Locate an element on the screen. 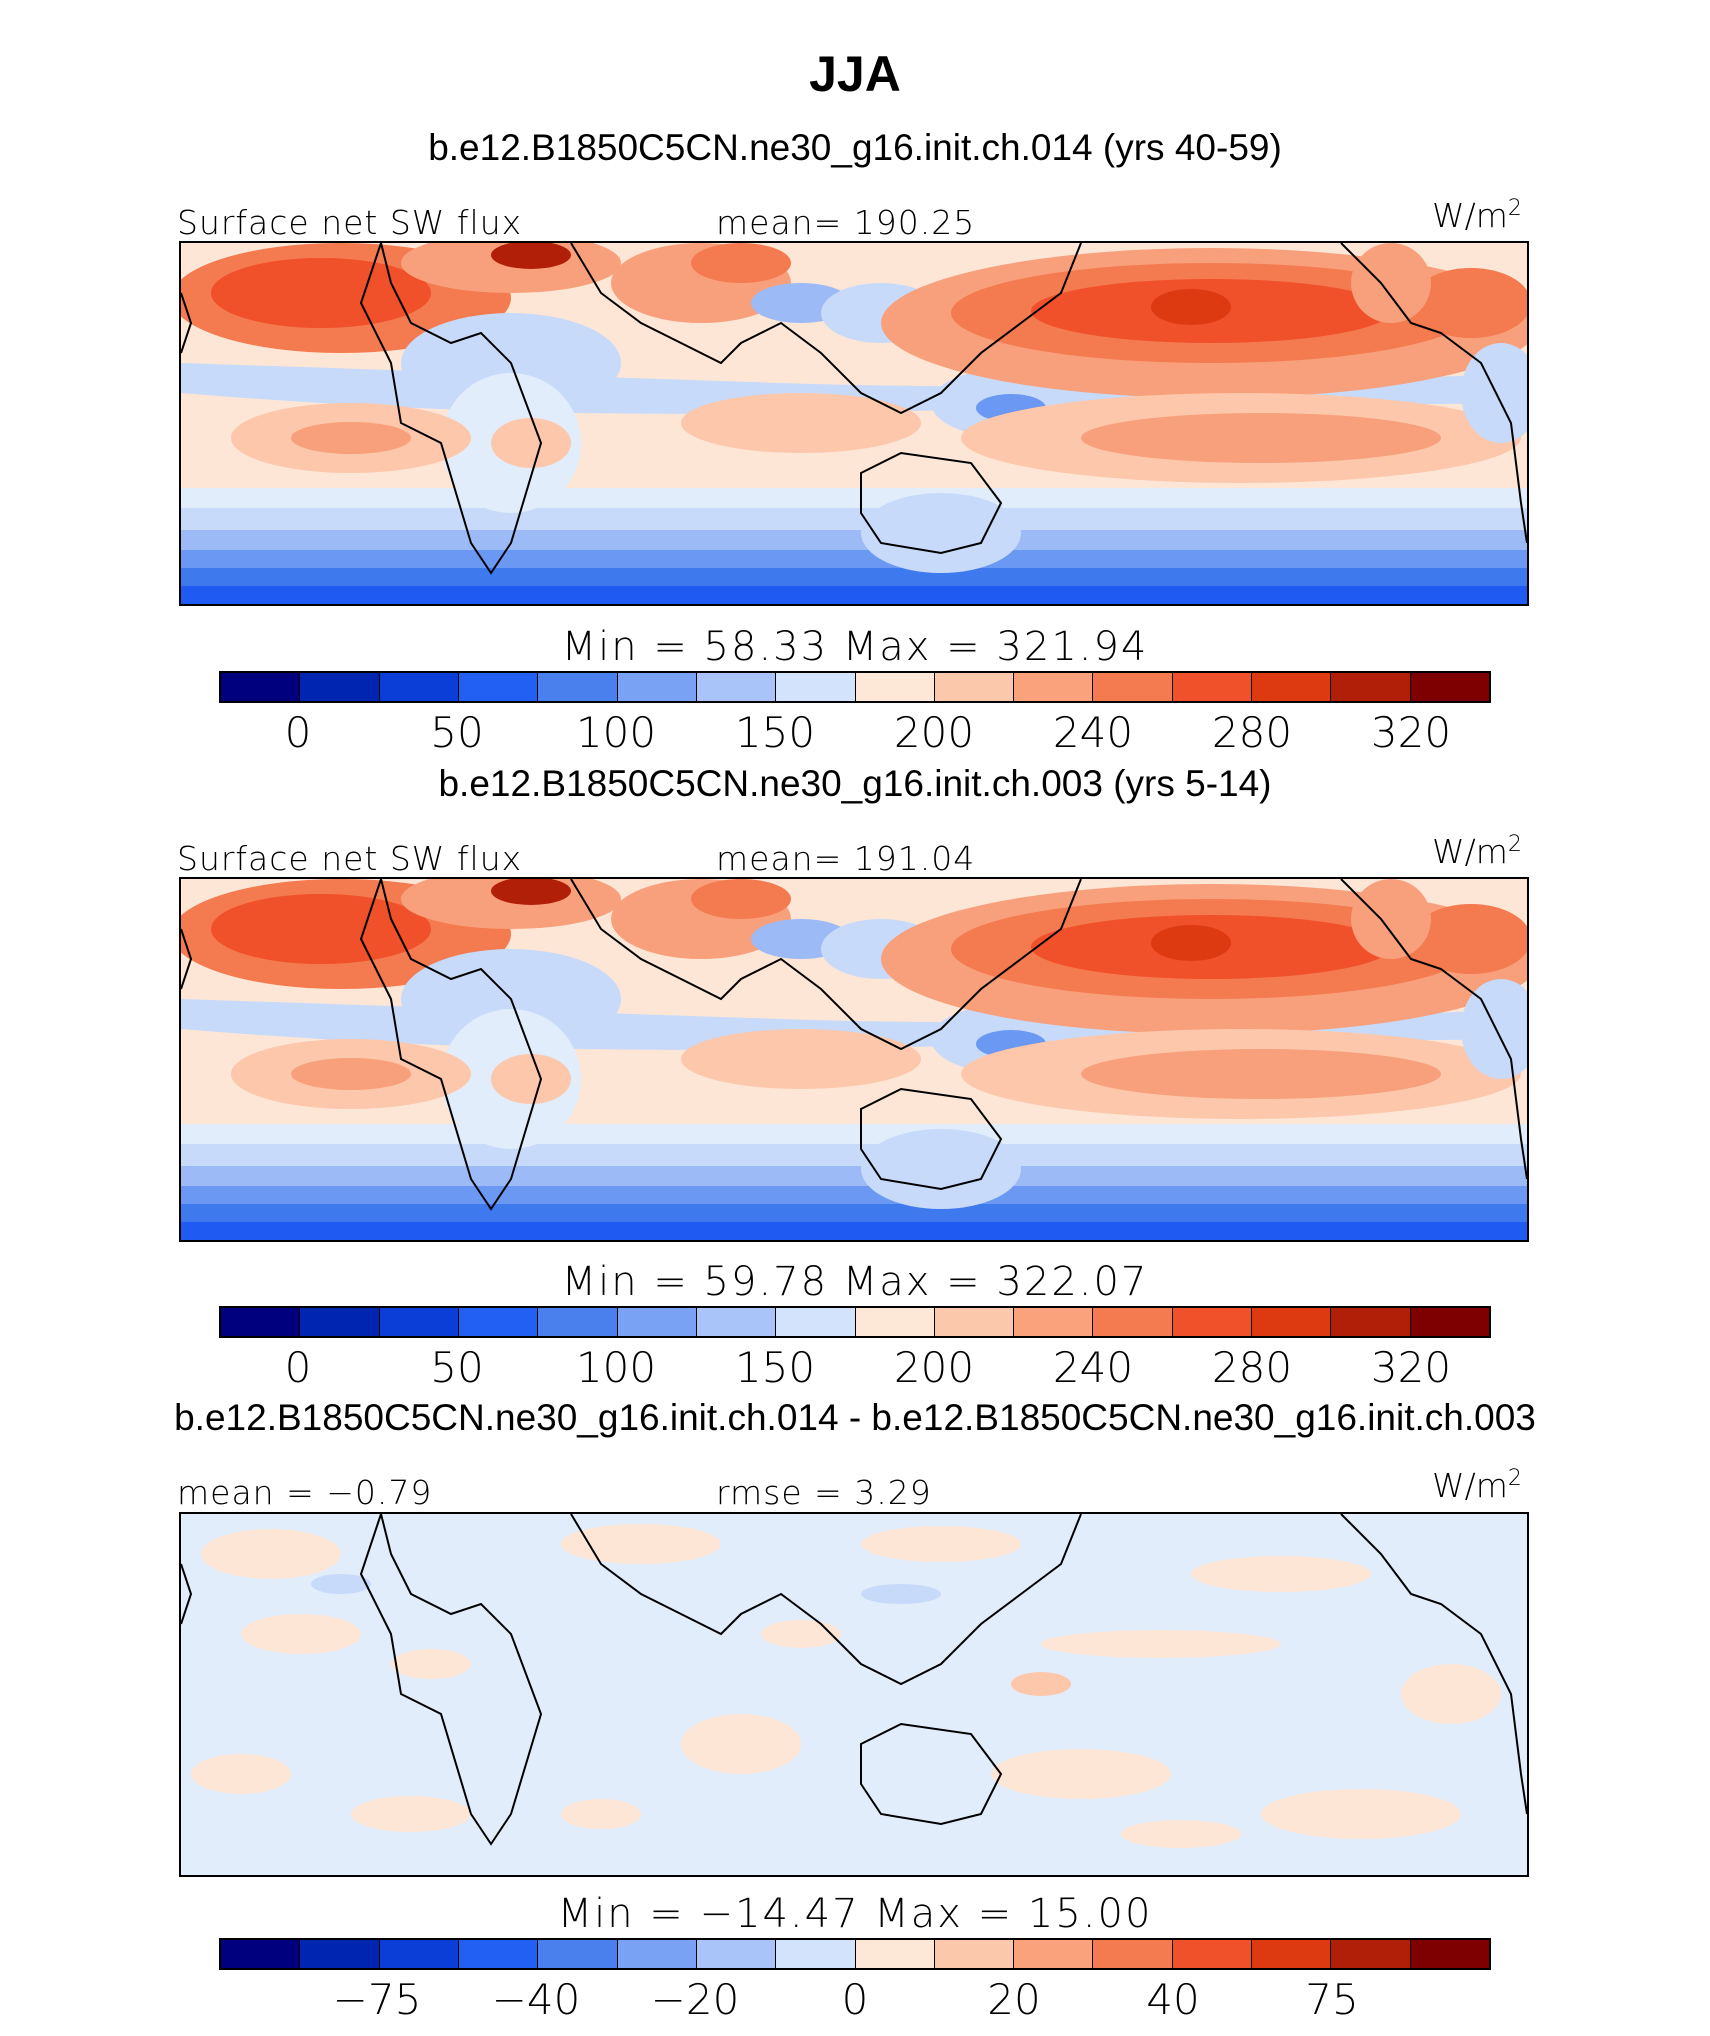 Image resolution: width=1710 pixels, height=2036 pixels. figure-title: JJA is located at coordinates (855, 74).